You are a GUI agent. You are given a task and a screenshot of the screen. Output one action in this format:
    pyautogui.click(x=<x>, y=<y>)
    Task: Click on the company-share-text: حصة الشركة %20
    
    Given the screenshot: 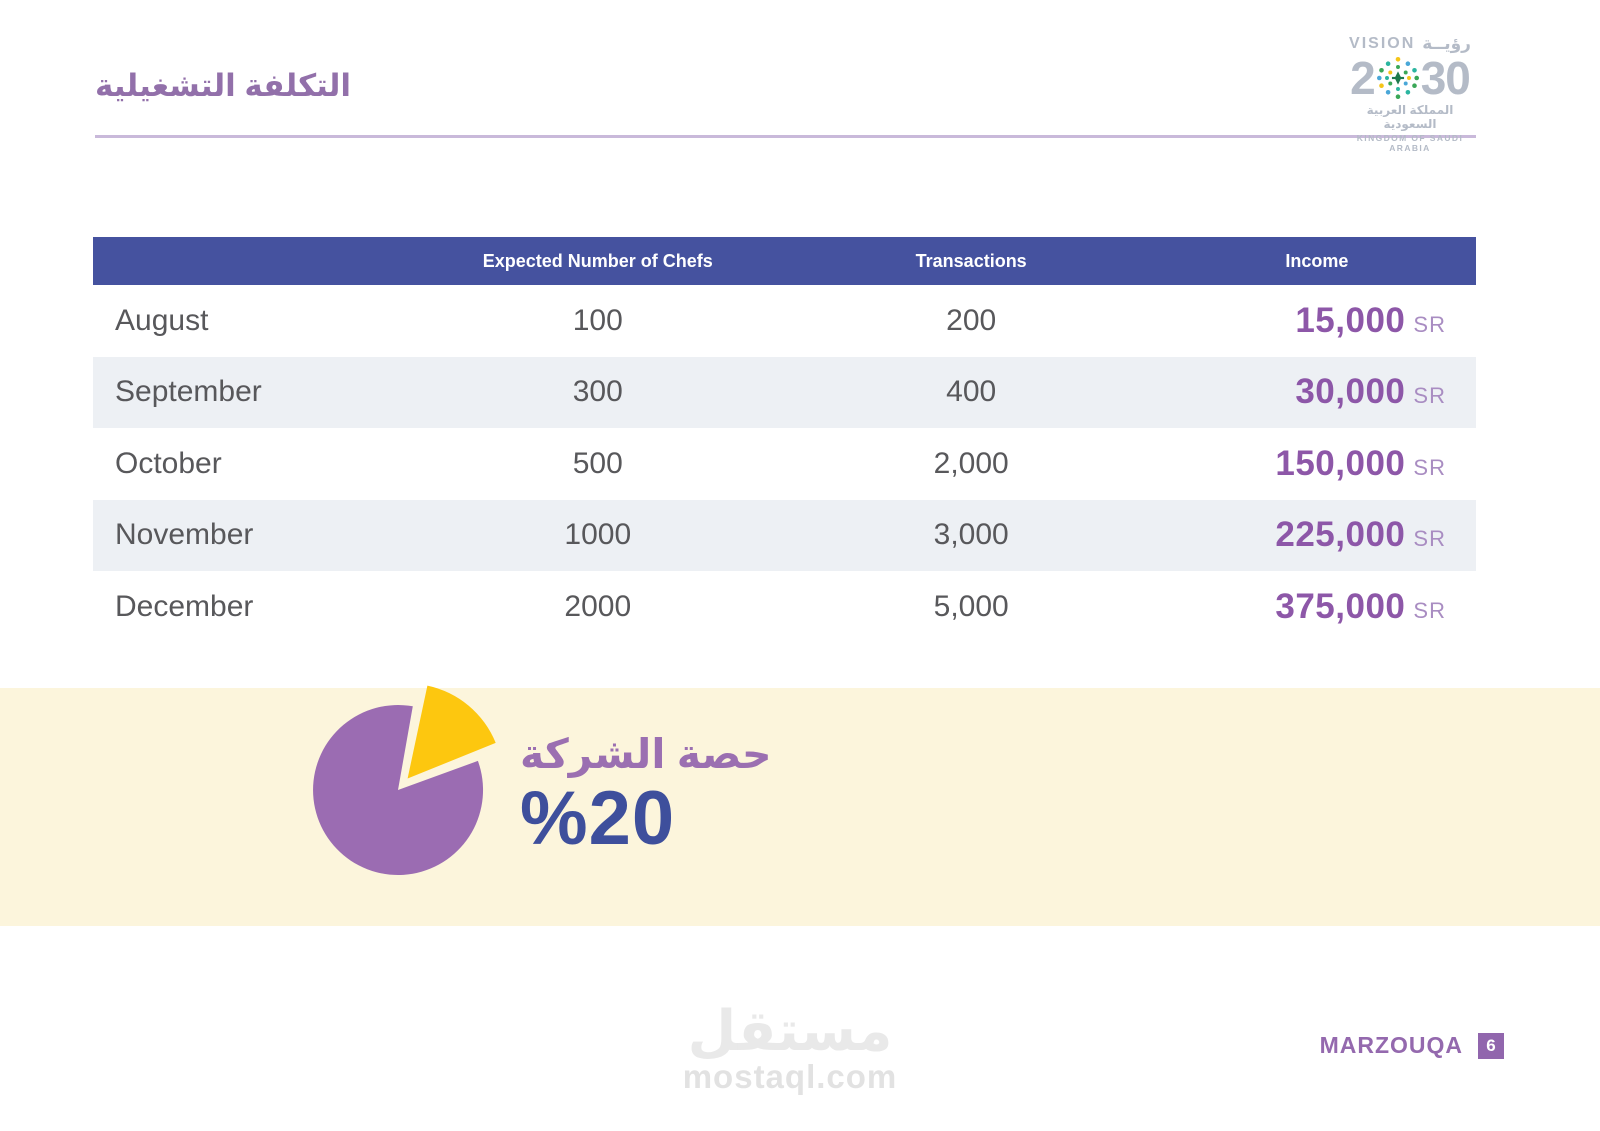 What is the action you would take?
    pyautogui.click(x=646, y=796)
    